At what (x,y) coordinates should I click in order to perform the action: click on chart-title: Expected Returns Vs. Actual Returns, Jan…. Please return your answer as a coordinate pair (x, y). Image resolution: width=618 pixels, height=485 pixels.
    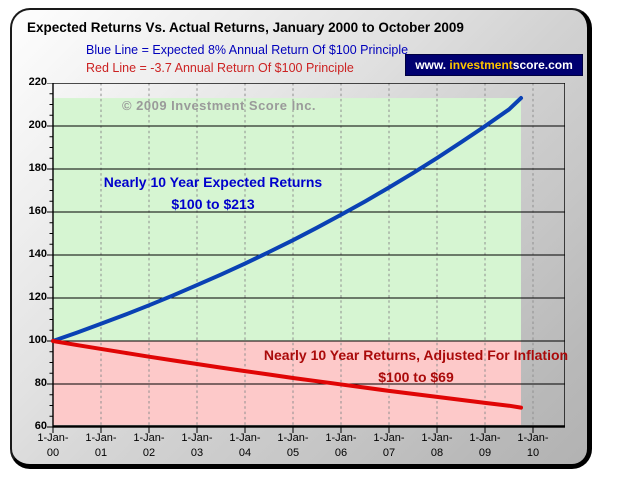
    Looking at the image, I should click on (245, 27).